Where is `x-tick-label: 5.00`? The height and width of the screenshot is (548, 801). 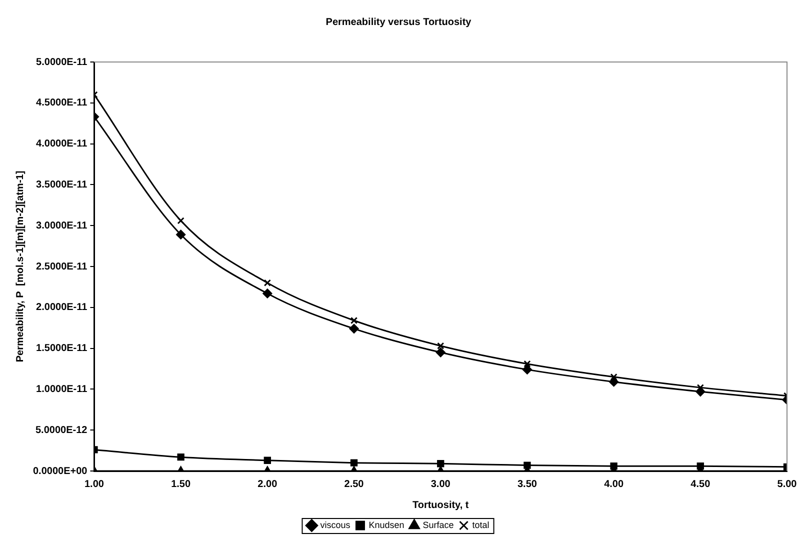
x-tick-label: 5.00 is located at coordinates (787, 484).